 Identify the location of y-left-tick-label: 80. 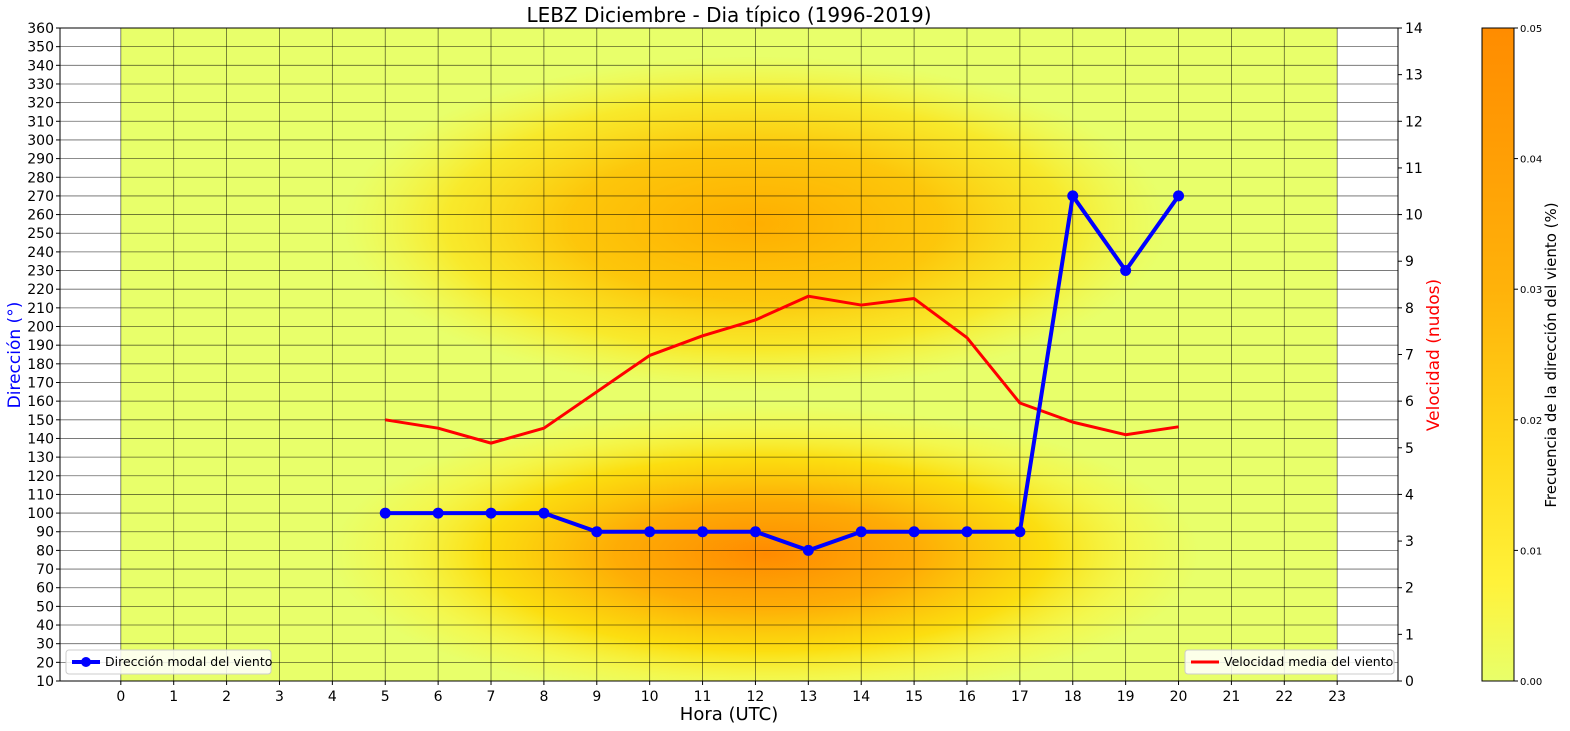
(45, 551).